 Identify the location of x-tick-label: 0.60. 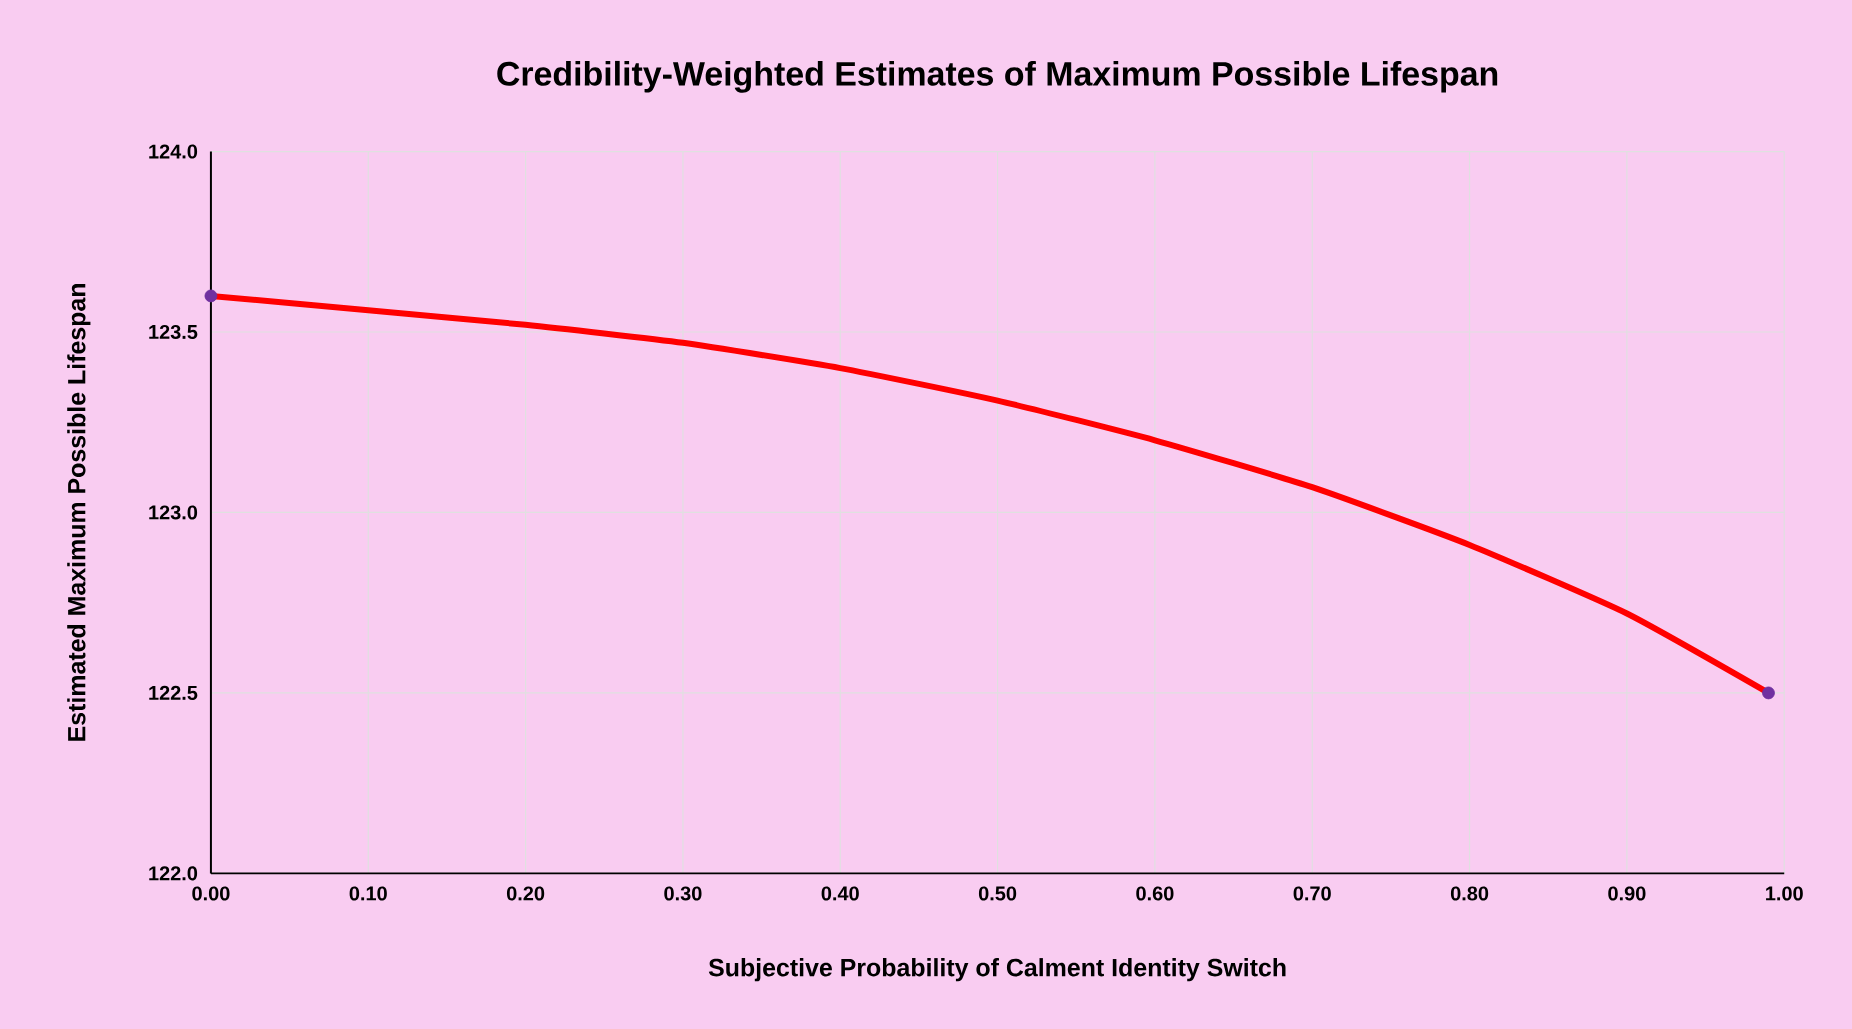
(1155, 893).